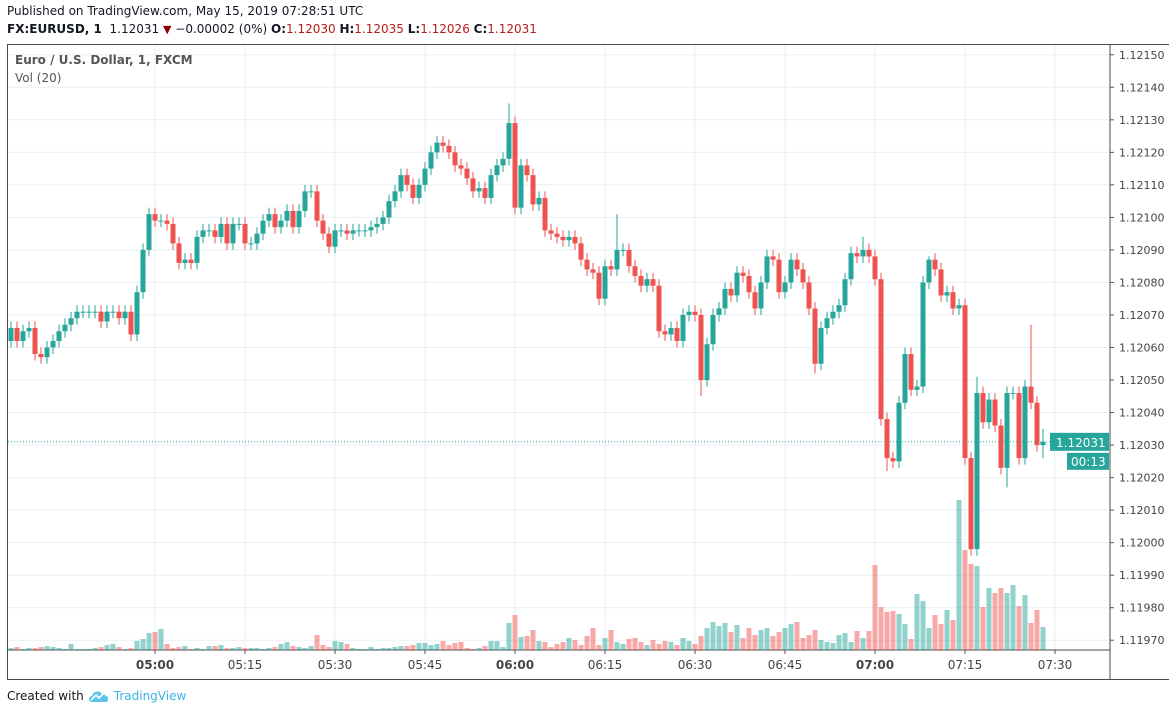  Describe the element at coordinates (1142, 445) in the screenshot. I see `y-tick-label: 1.12030` at that location.